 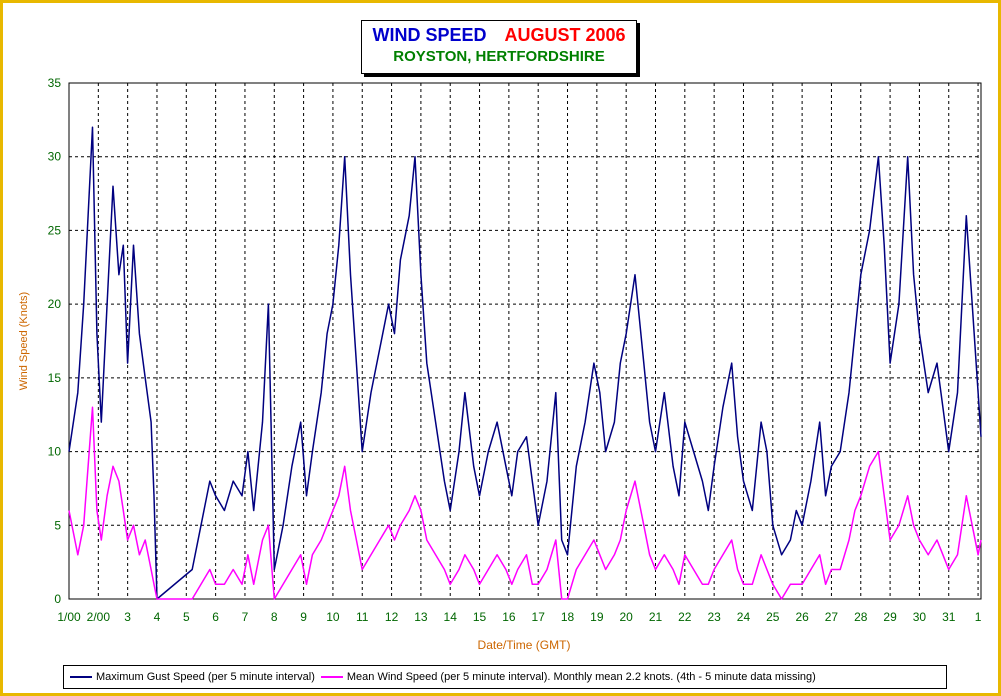 What do you see at coordinates (157, 617) in the screenshot?
I see `x-tick-label: 4` at bounding box center [157, 617].